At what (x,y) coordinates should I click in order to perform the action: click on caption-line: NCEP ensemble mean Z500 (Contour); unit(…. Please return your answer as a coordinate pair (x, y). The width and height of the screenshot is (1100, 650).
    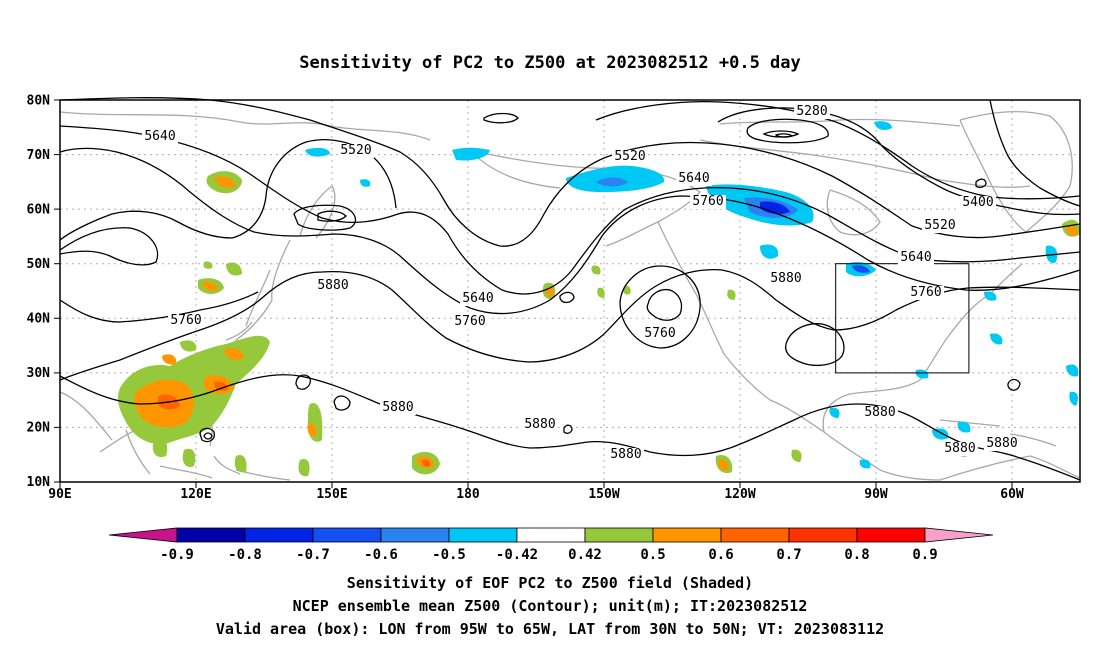
    Looking at the image, I should click on (550, 606).